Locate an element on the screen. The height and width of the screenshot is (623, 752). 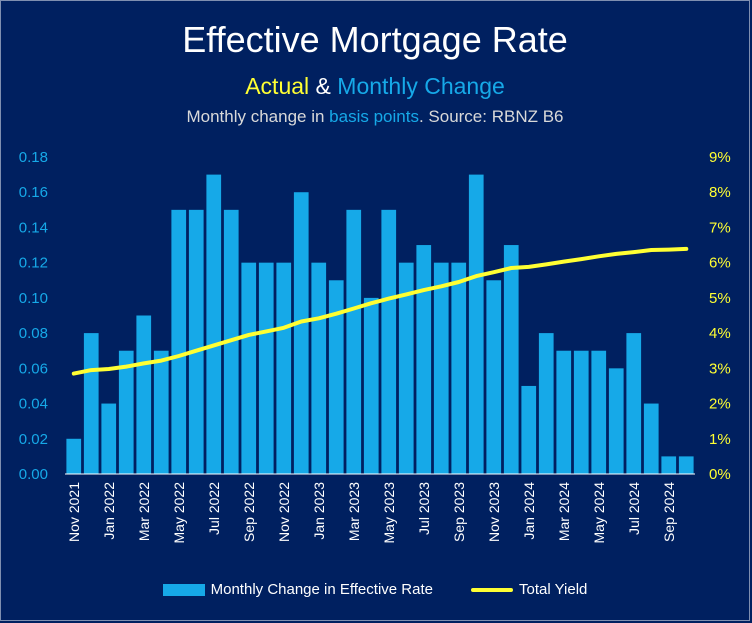
y-right-tick-label: 3% is located at coordinates (720, 368).